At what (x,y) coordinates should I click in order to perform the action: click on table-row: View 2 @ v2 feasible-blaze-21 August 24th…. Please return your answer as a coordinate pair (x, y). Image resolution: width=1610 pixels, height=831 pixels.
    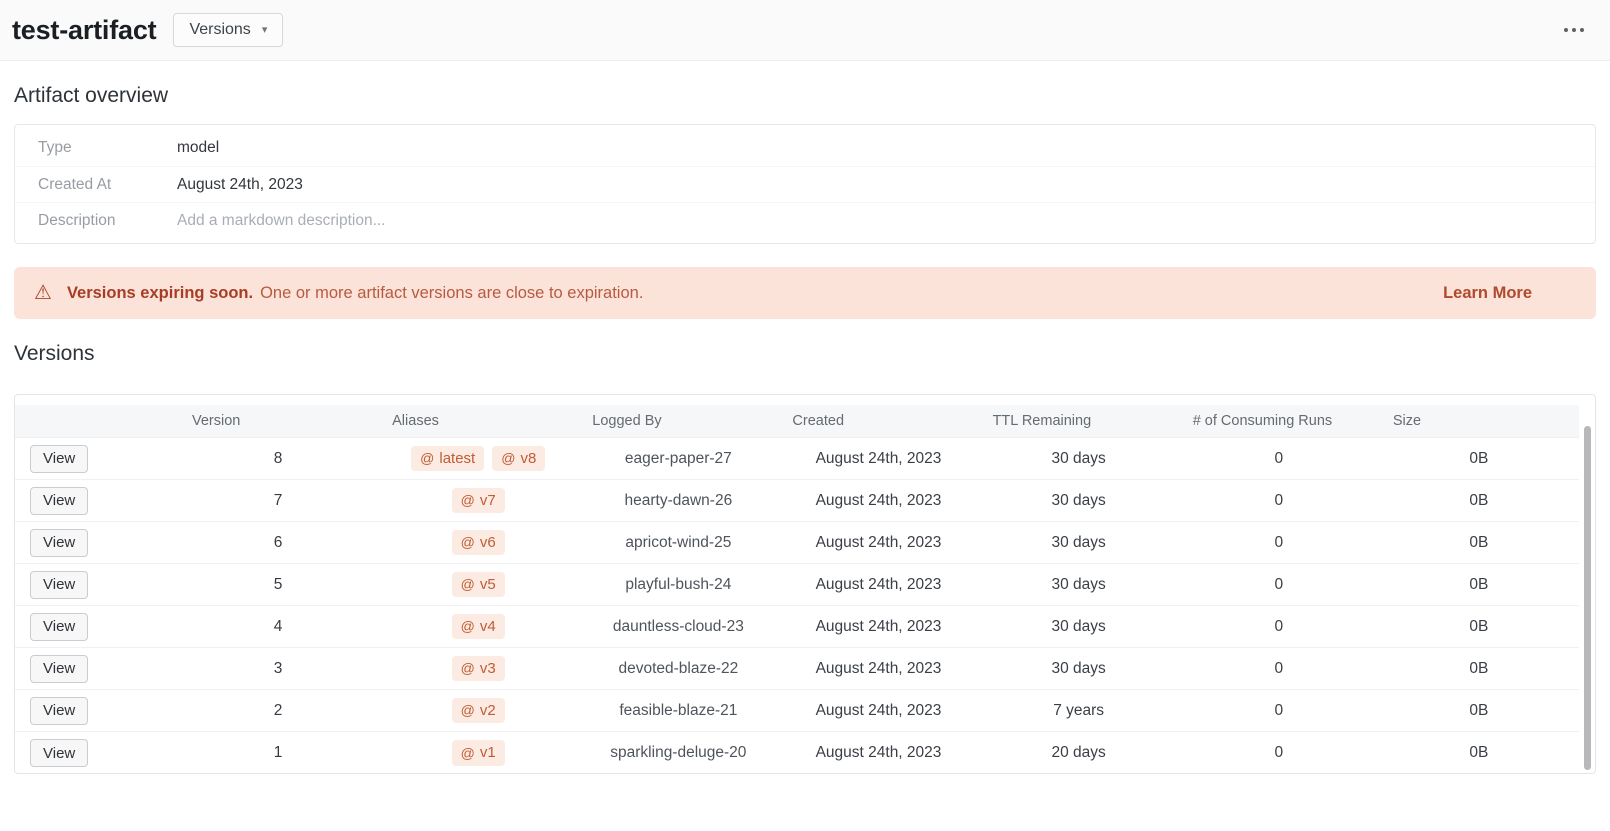
    Looking at the image, I should click on (797, 711).